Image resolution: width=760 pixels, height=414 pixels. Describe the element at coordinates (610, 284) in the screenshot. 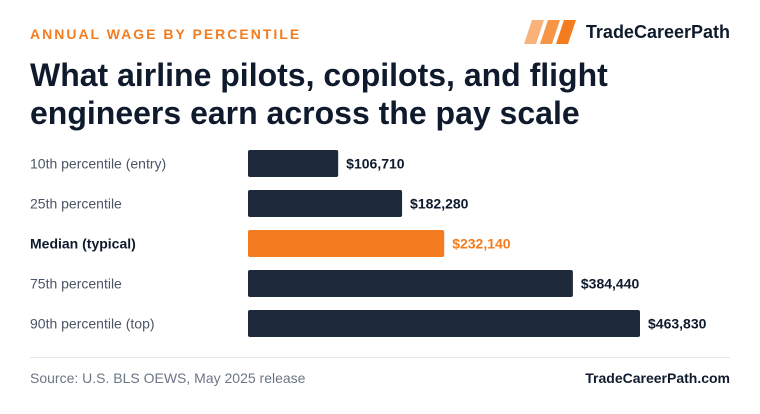

I see `value-label: $384,440` at that location.